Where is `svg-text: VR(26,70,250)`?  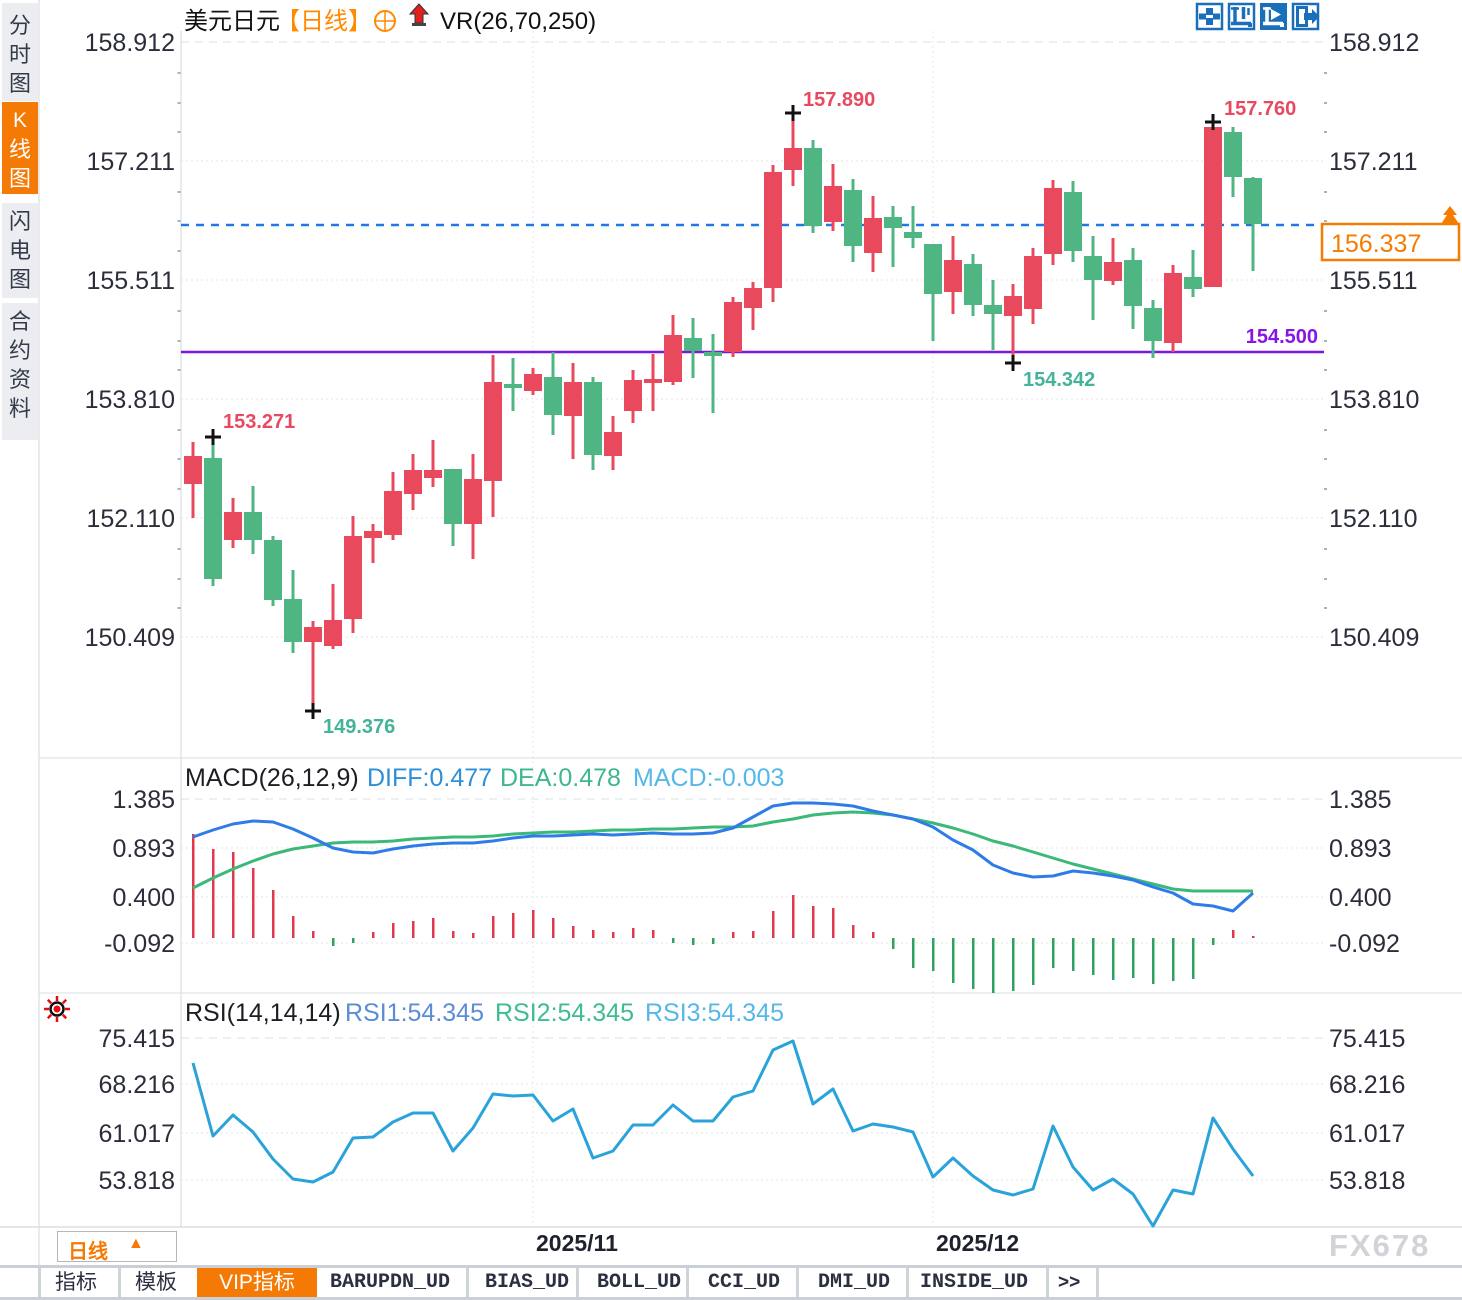 svg-text: VR(26,70,250) is located at coordinates (518, 21).